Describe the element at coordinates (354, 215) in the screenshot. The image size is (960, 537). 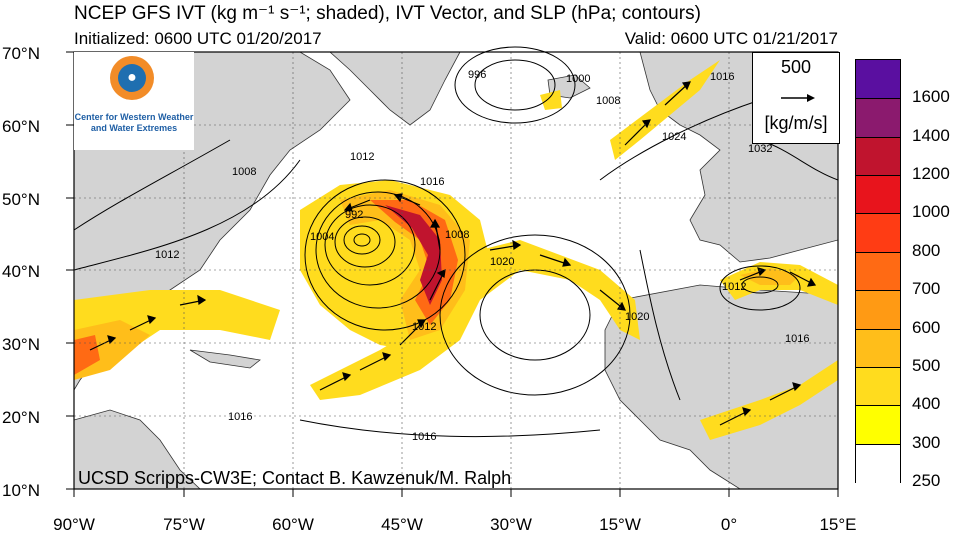
I see `contour-label: 992` at that location.